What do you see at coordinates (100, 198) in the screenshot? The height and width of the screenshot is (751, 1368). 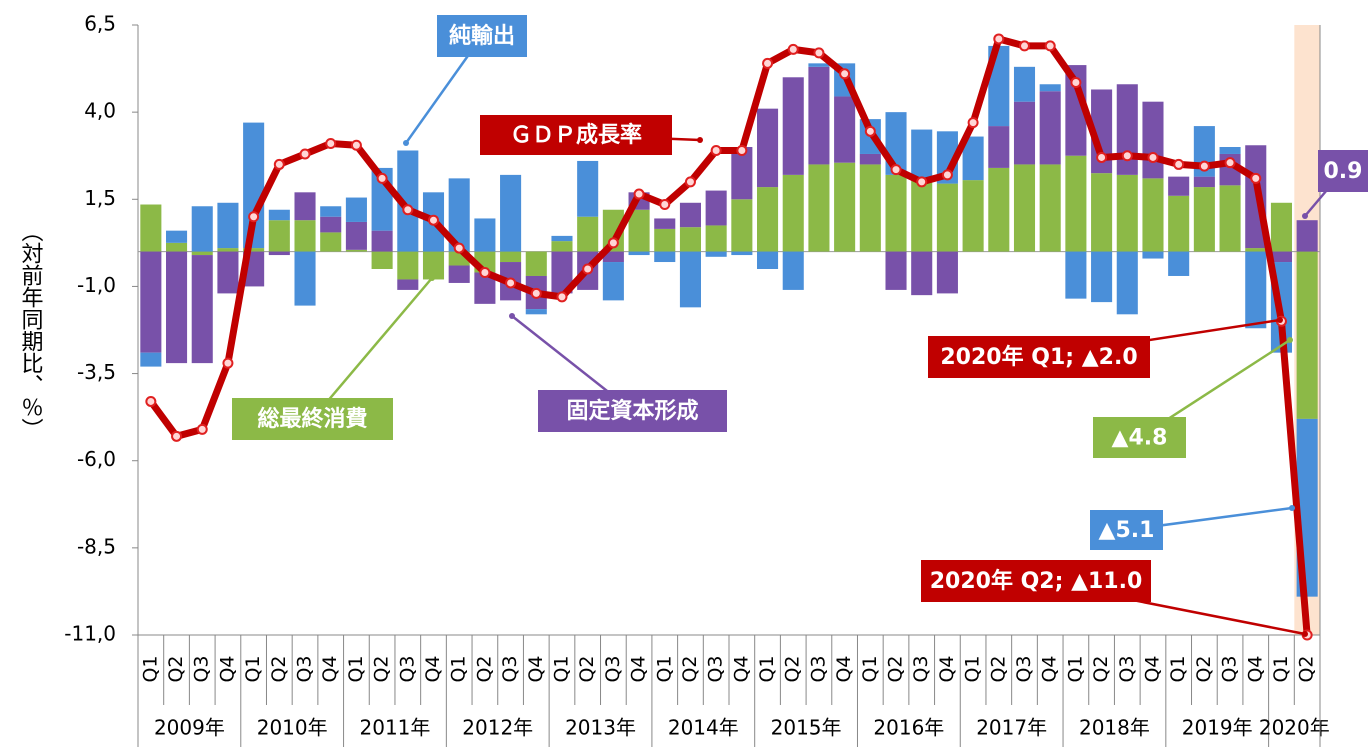 I see `y-tick-label: 1,5` at bounding box center [100, 198].